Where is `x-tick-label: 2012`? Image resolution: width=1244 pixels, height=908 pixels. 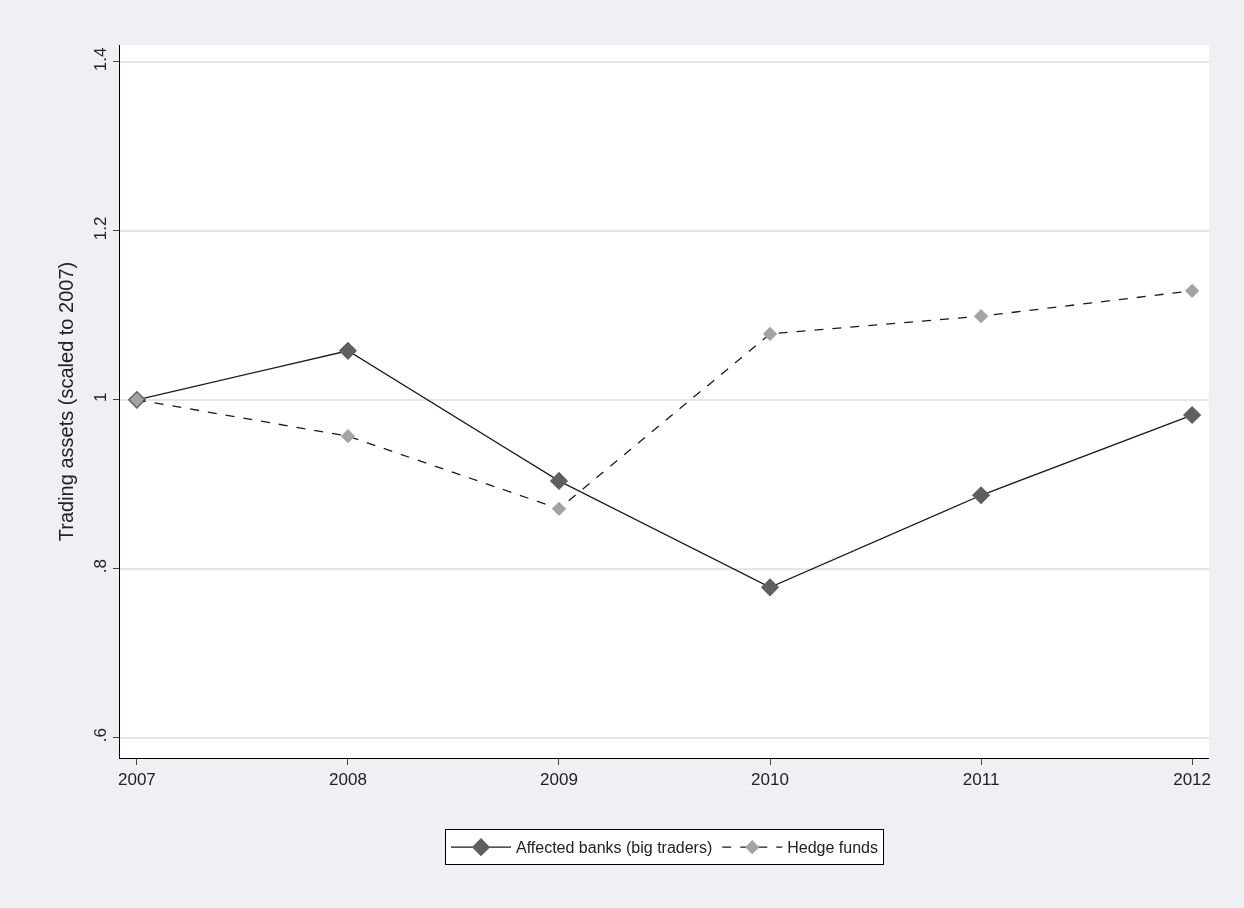 x-tick-label: 2012 is located at coordinates (1192, 780).